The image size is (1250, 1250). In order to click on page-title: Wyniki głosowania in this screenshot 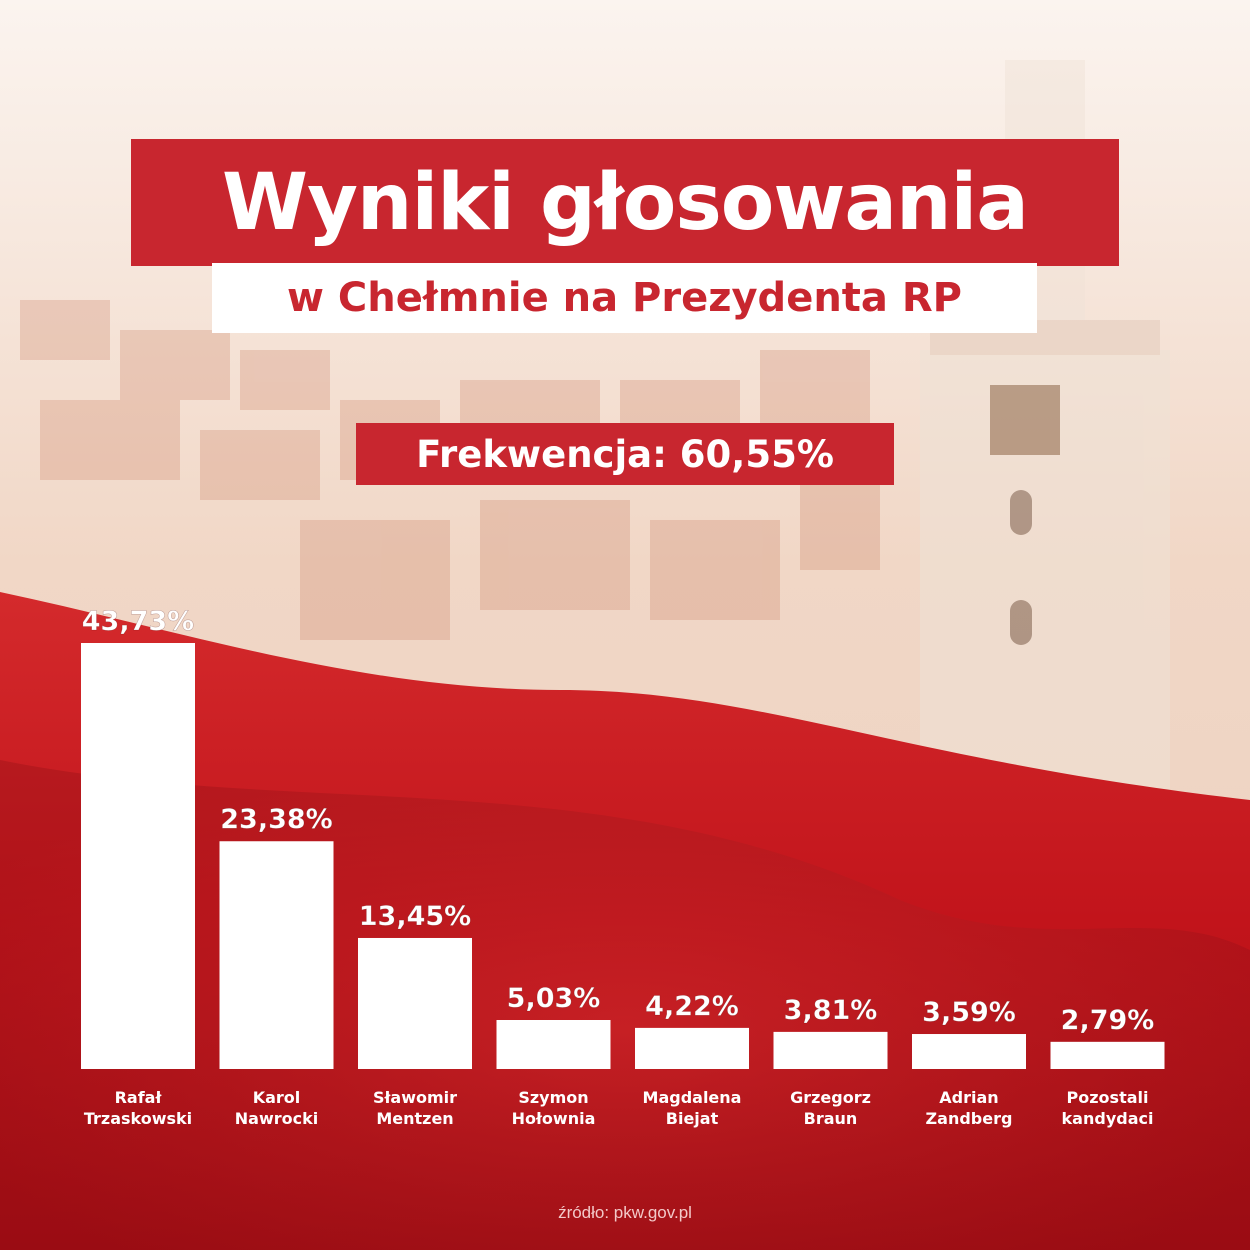, I will do `click(625, 202)`.